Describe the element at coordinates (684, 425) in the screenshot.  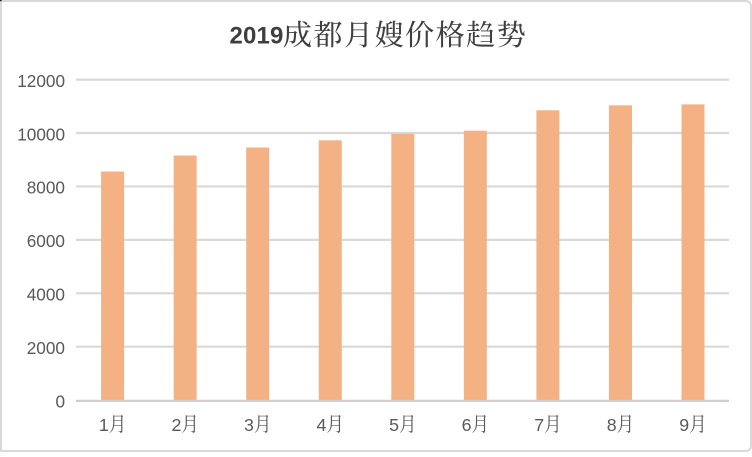
I see `svg-text: 9` at that location.